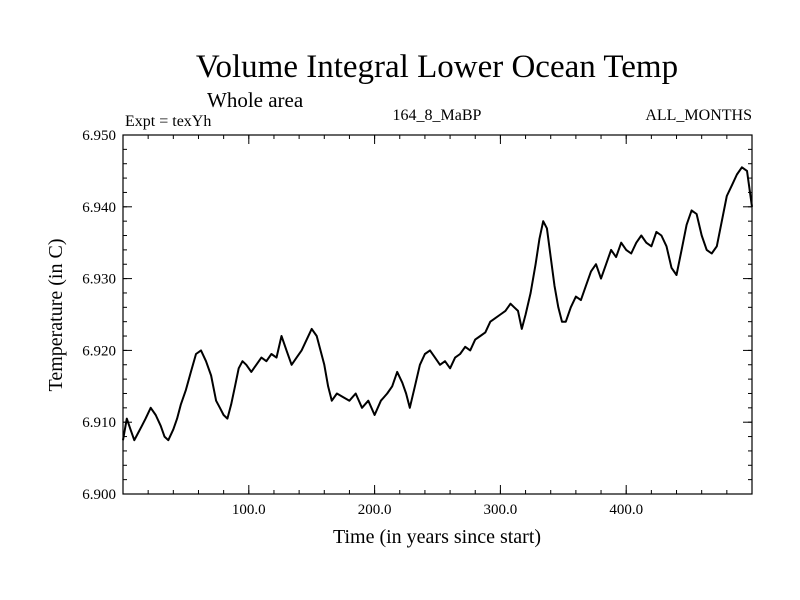 The image size is (800, 600). I want to click on y-tick-label: 6.910, so click(99, 423).